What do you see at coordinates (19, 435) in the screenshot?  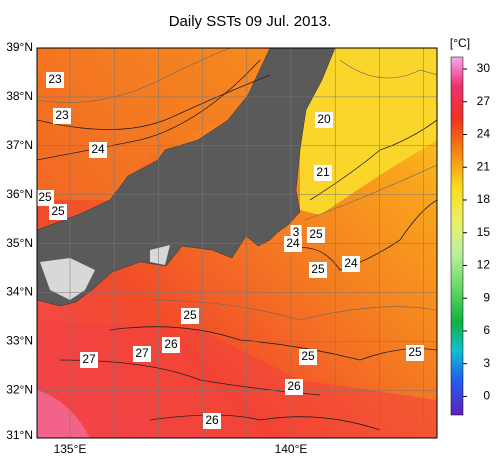 I see `lat-label: 31°N` at bounding box center [19, 435].